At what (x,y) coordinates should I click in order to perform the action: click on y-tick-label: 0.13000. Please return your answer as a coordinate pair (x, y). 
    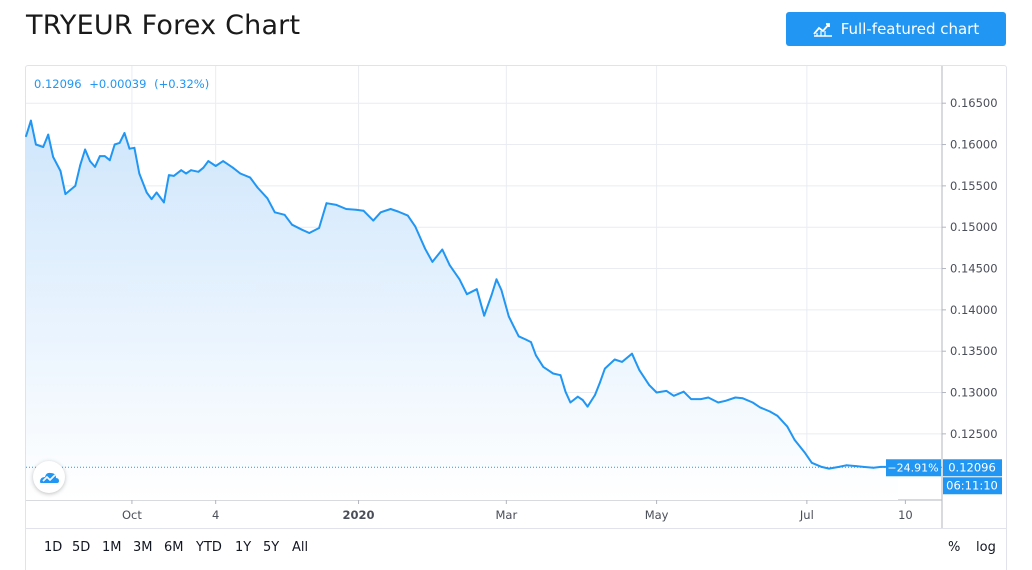
    Looking at the image, I should click on (974, 393).